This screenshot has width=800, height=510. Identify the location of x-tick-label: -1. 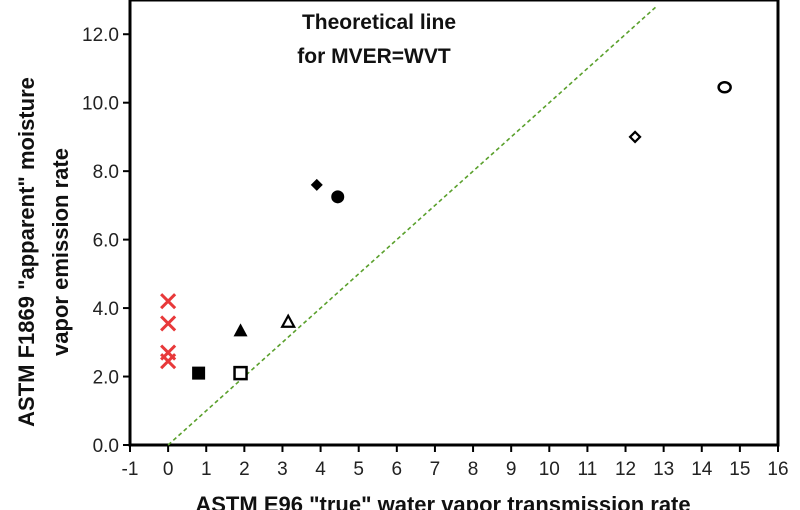
(130, 469).